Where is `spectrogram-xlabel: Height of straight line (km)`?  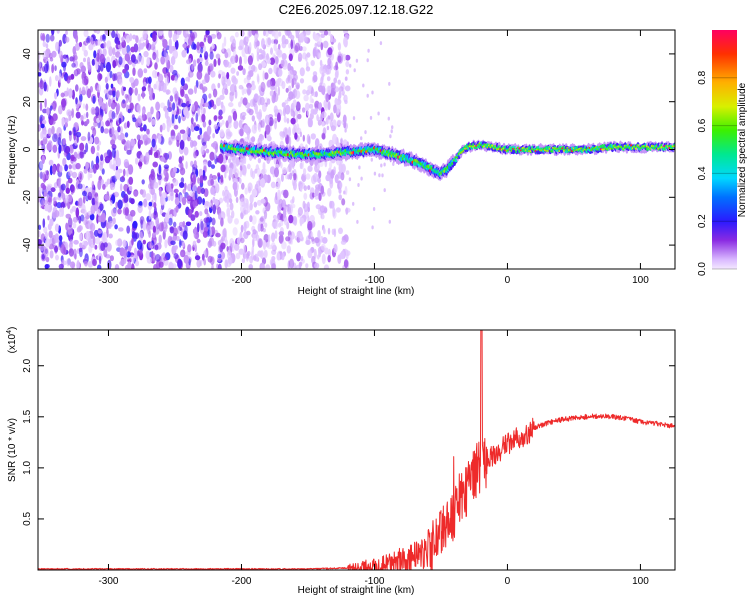
spectrogram-xlabel: Height of straight line (km) is located at coordinates (356, 291).